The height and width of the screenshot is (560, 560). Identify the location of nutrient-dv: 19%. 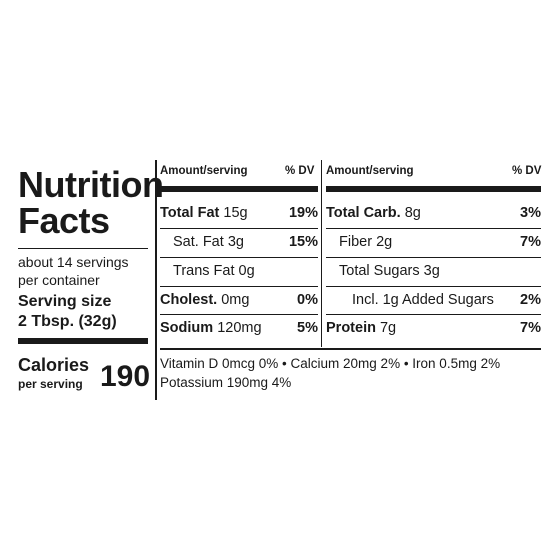
(303, 213).